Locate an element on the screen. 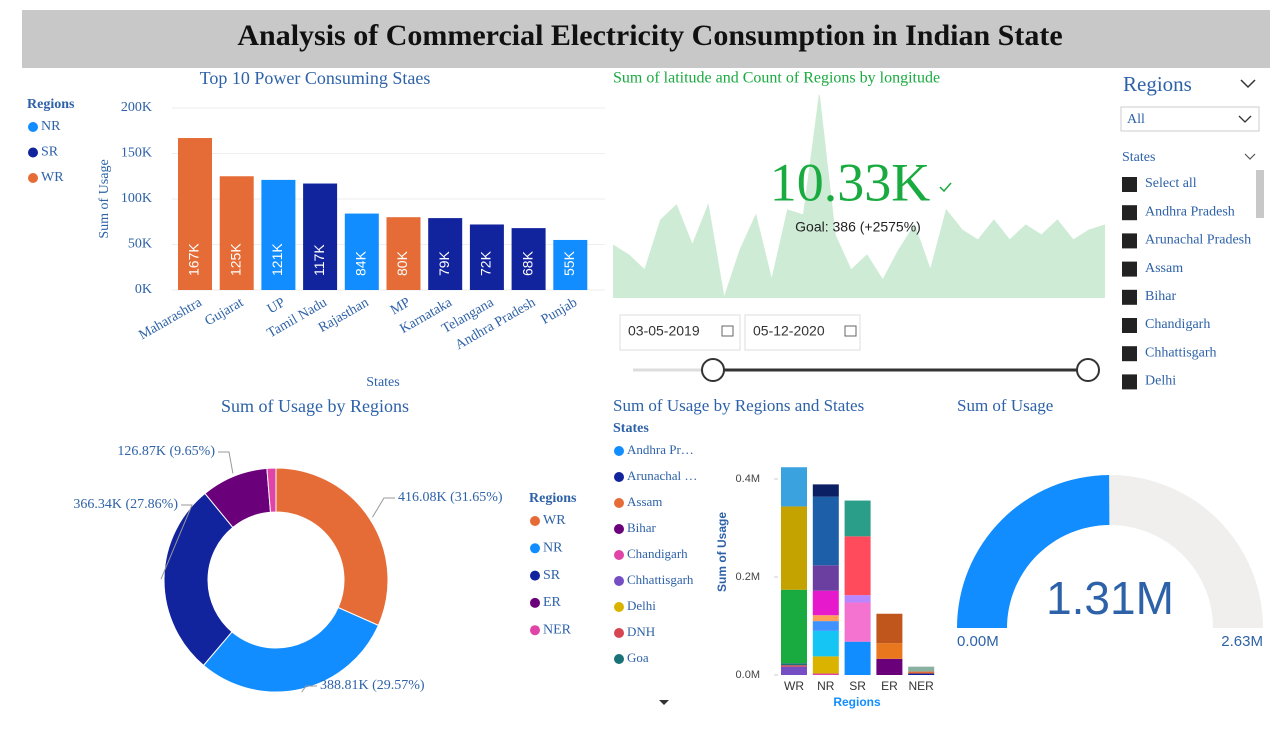 The image size is (1285, 733). legend-title: States is located at coordinates (631, 428).